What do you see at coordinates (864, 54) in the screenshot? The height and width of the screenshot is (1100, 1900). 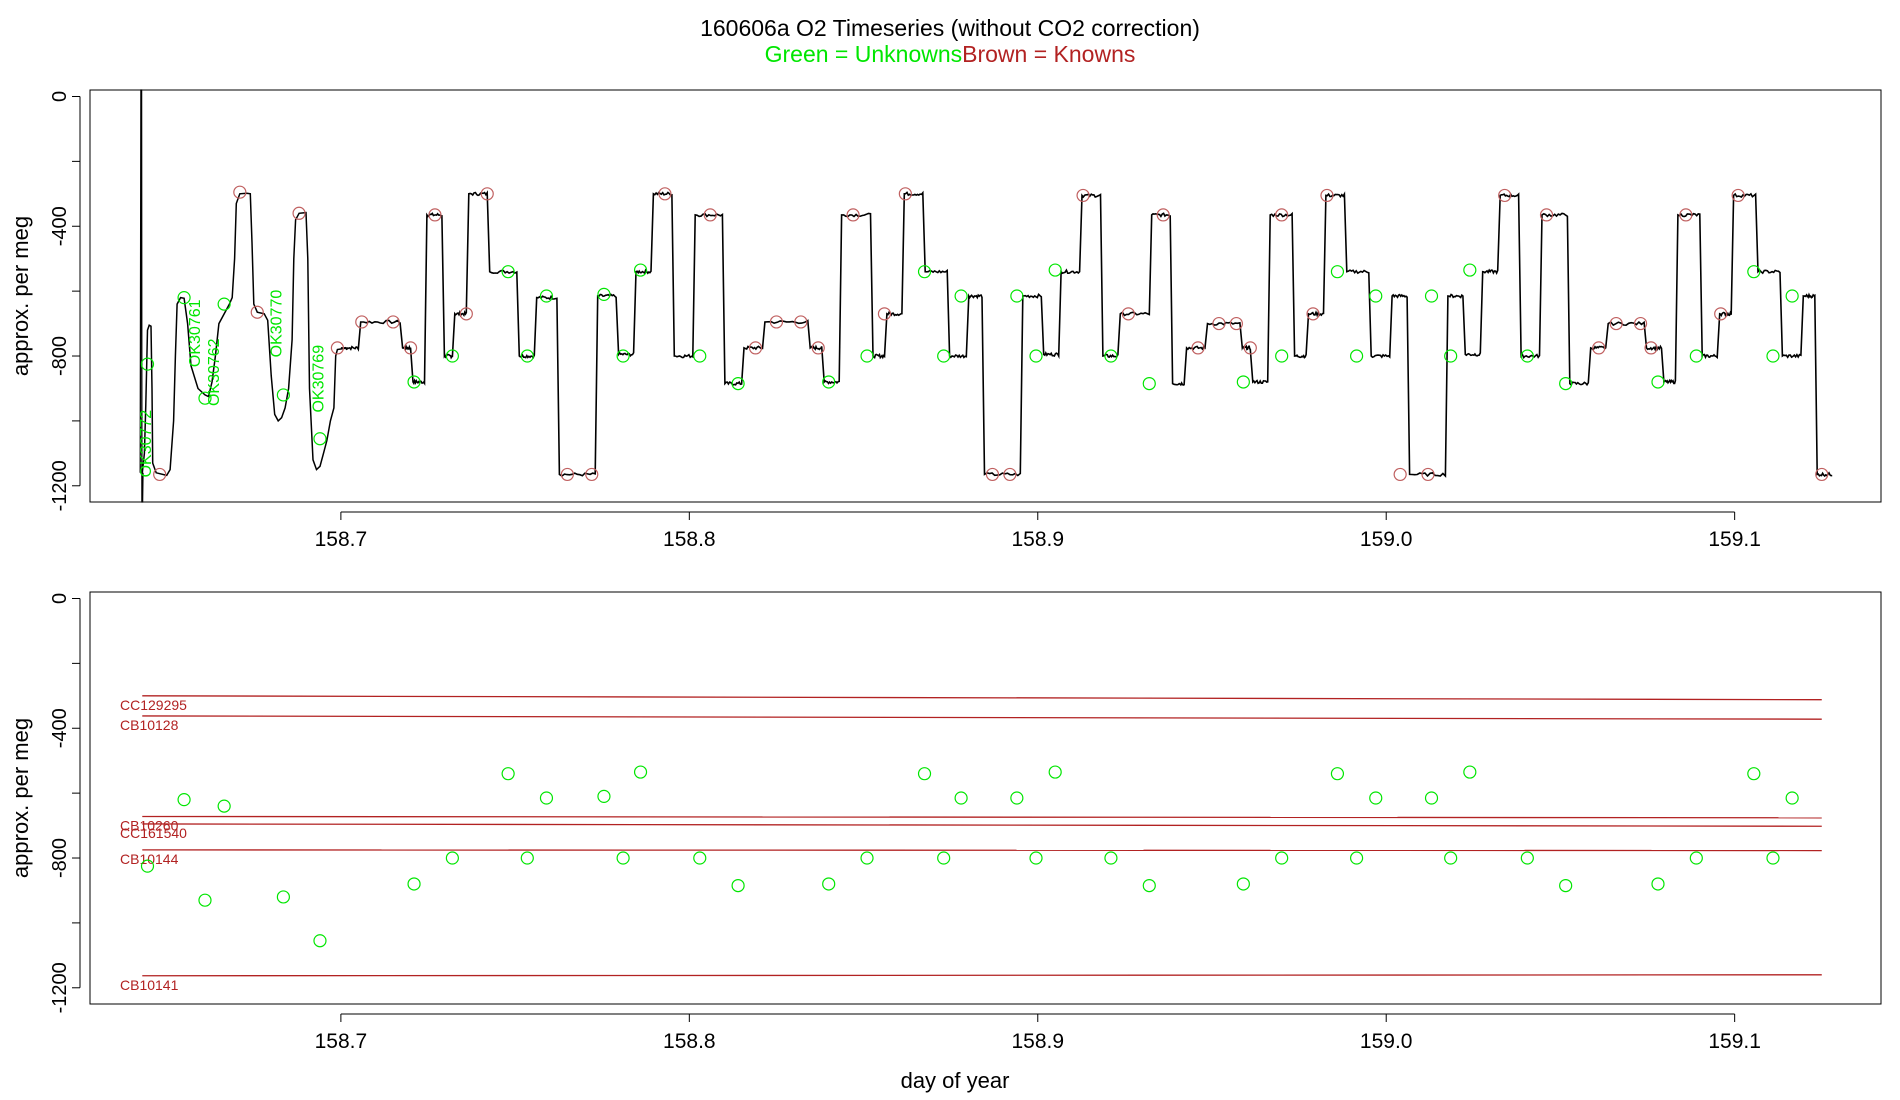 I see `subtitle-unknowns: Green = Unknowns` at bounding box center [864, 54].